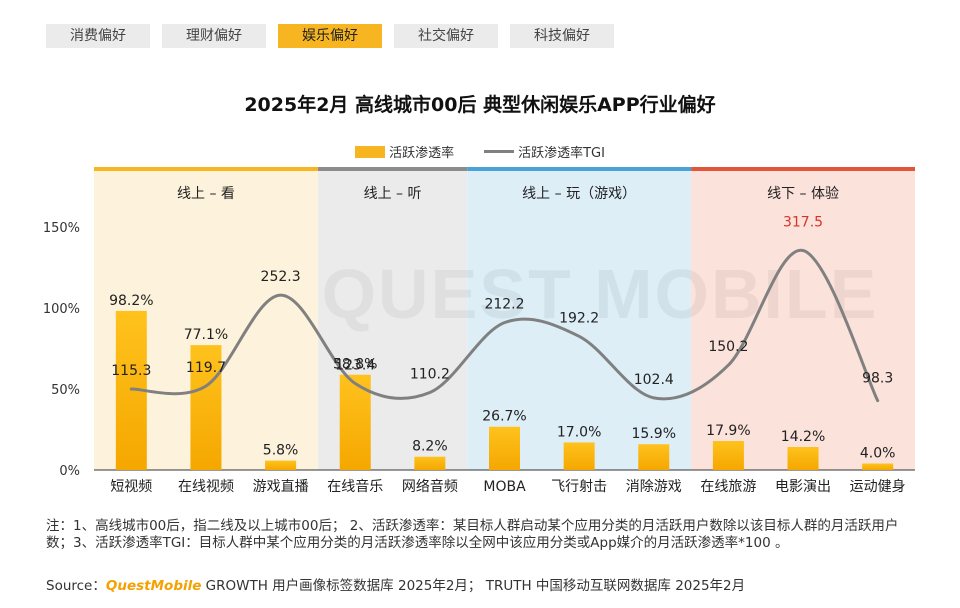  I want to click on group-label-2: 线上 – 玩（游戏）, so click(579, 194).